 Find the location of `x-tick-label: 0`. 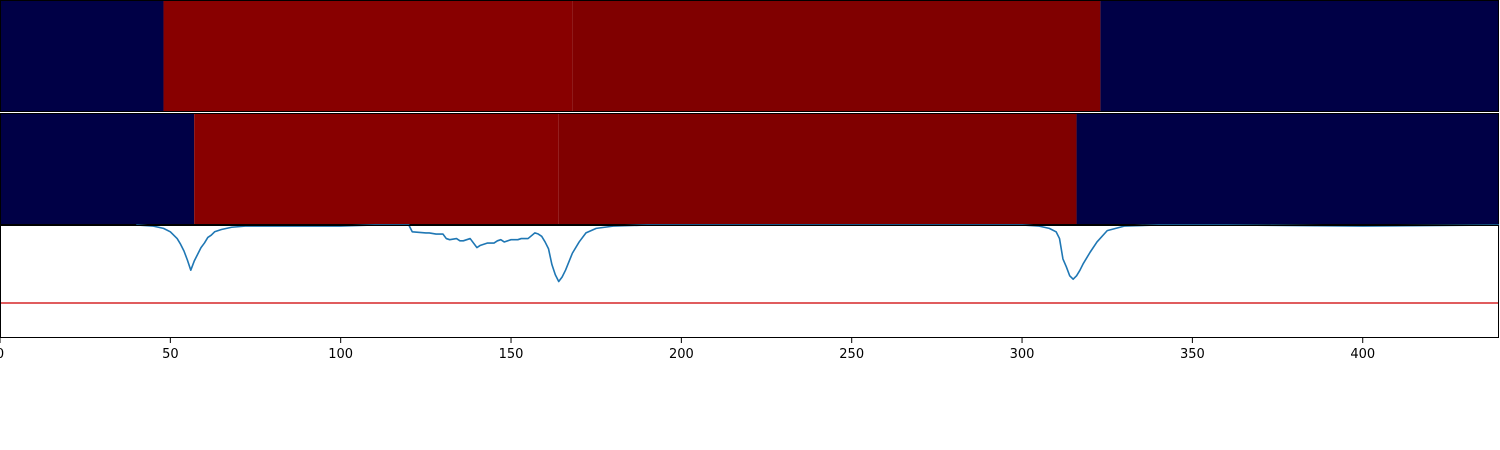

x-tick-label: 0 is located at coordinates (2, 354).